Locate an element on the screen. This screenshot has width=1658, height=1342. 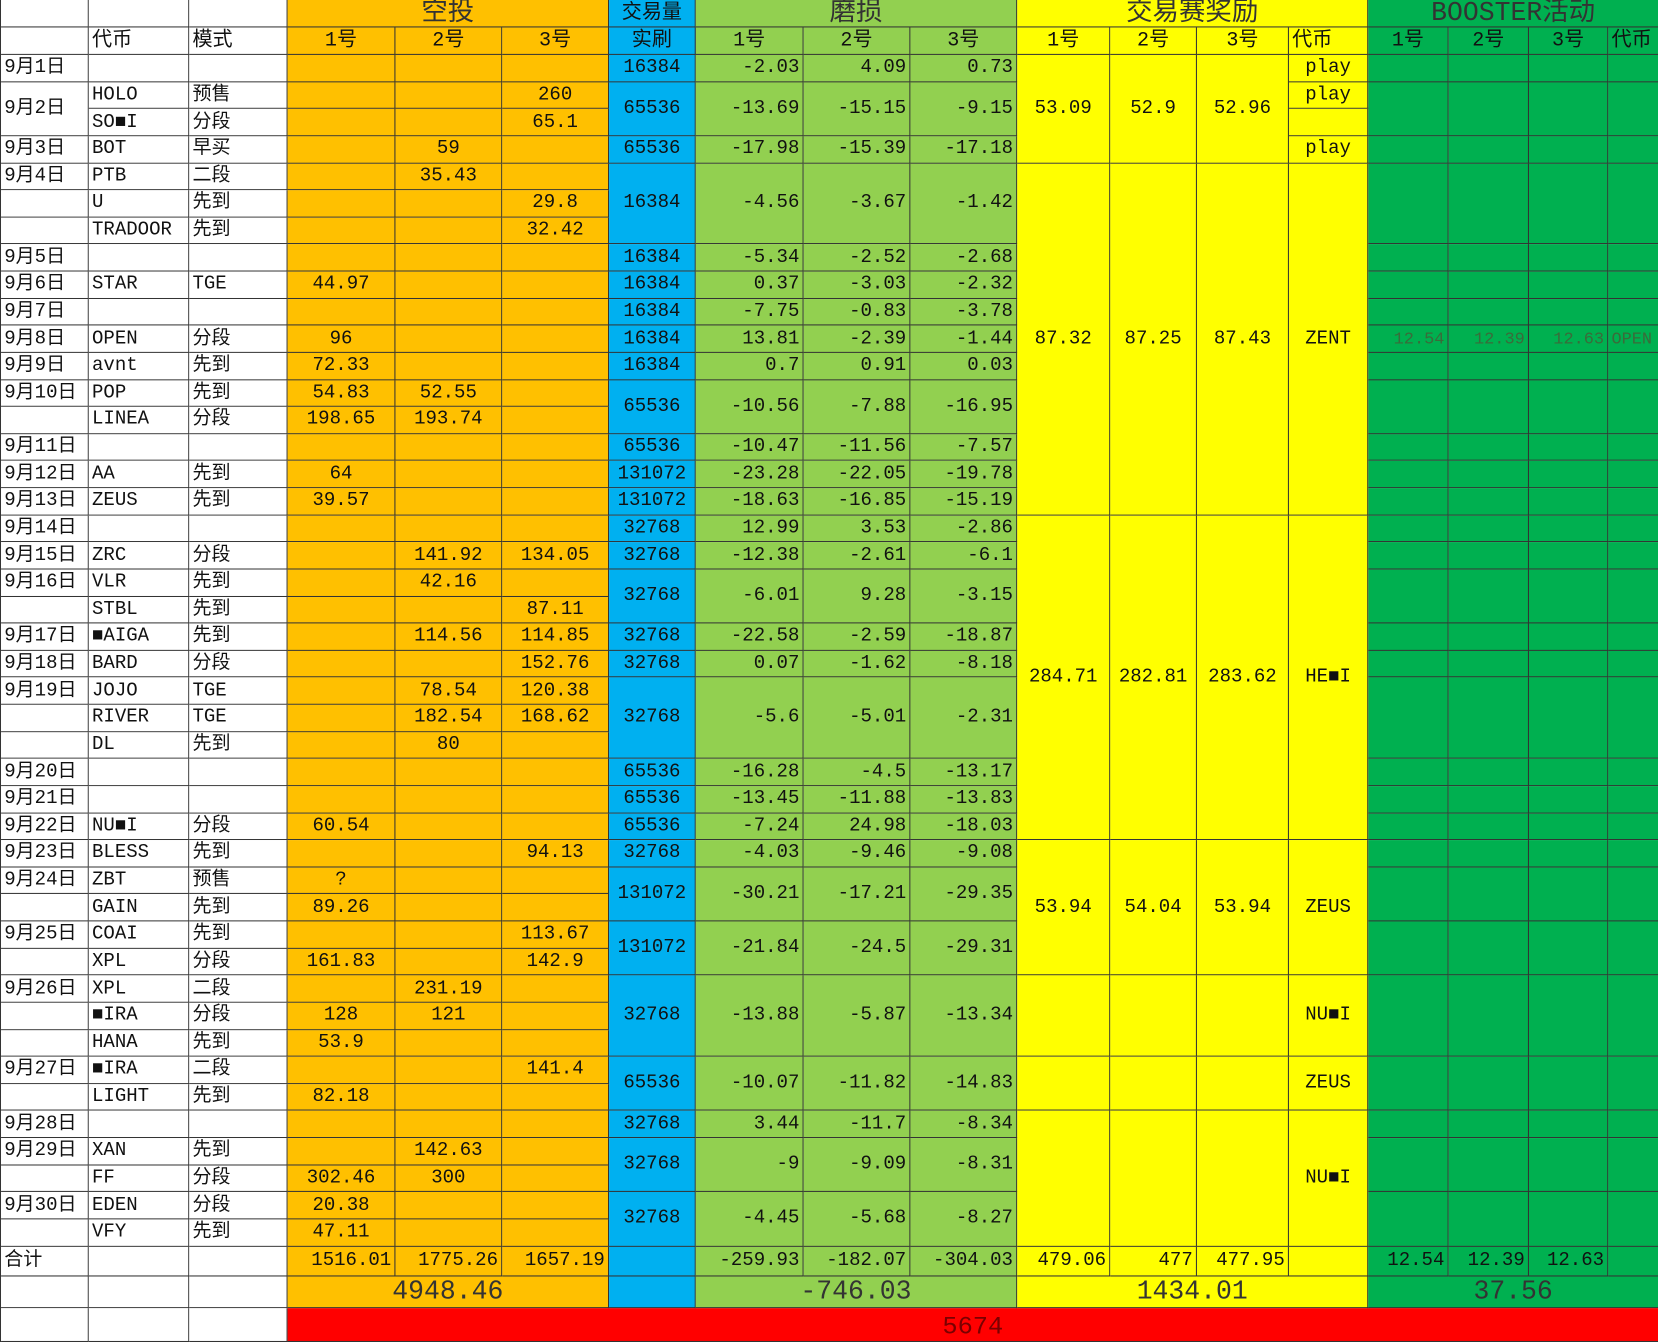
loss-cell-1: -18.63 is located at coordinates (749, 502).